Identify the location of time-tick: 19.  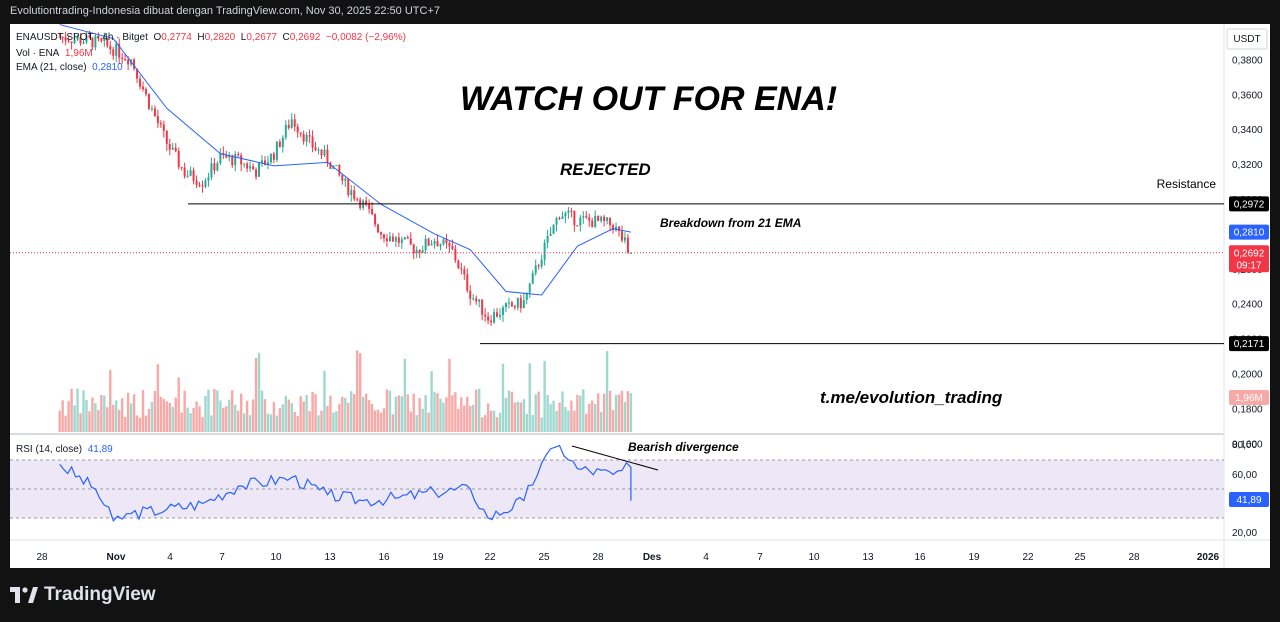
(438, 557).